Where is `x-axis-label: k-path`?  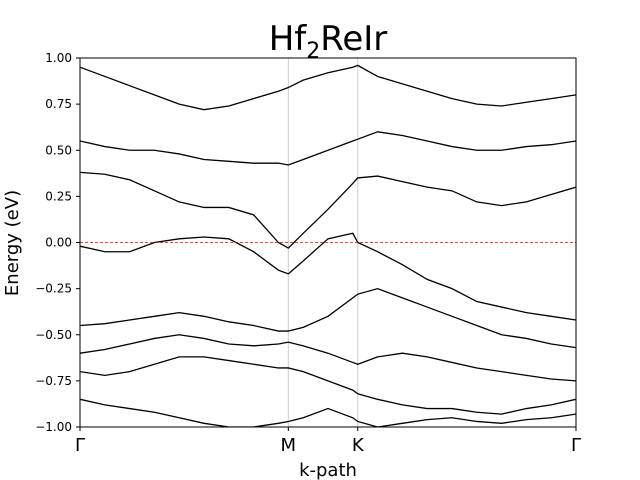 x-axis-label: k-path is located at coordinates (328, 470).